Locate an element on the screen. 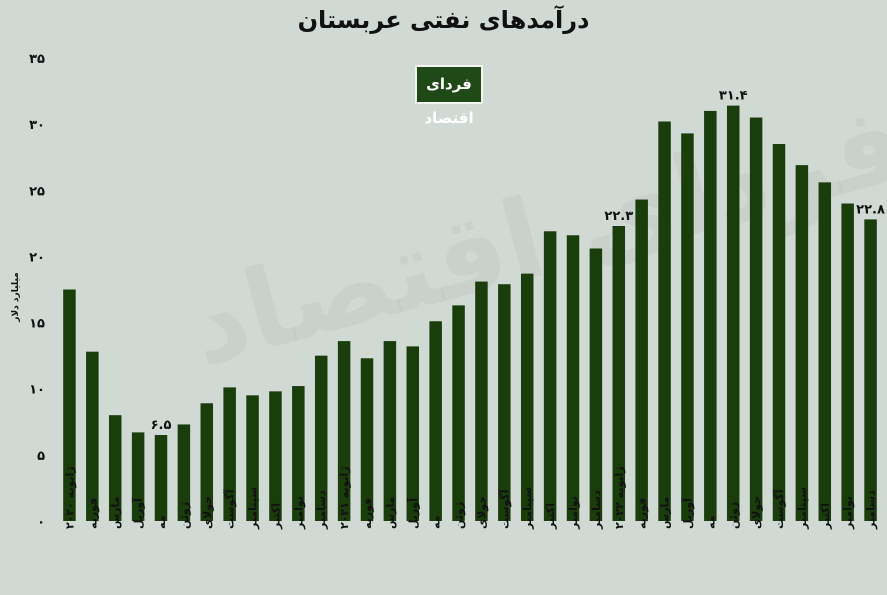 The height and width of the screenshot is (595, 887). x-tick-label: ژانویه ۲۰۲۲ is located at coordinates (619, 497).